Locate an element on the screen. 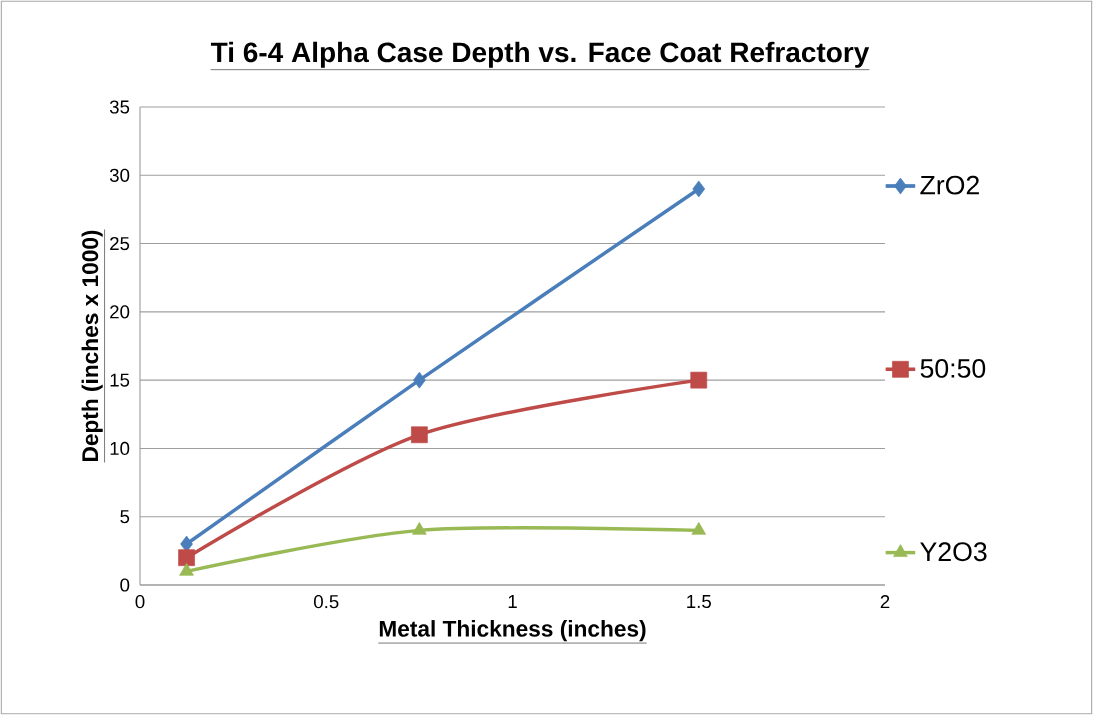 This screenshot has height=715, width=1093. legend-label: 50:50 is located at coordinates (953, 368).